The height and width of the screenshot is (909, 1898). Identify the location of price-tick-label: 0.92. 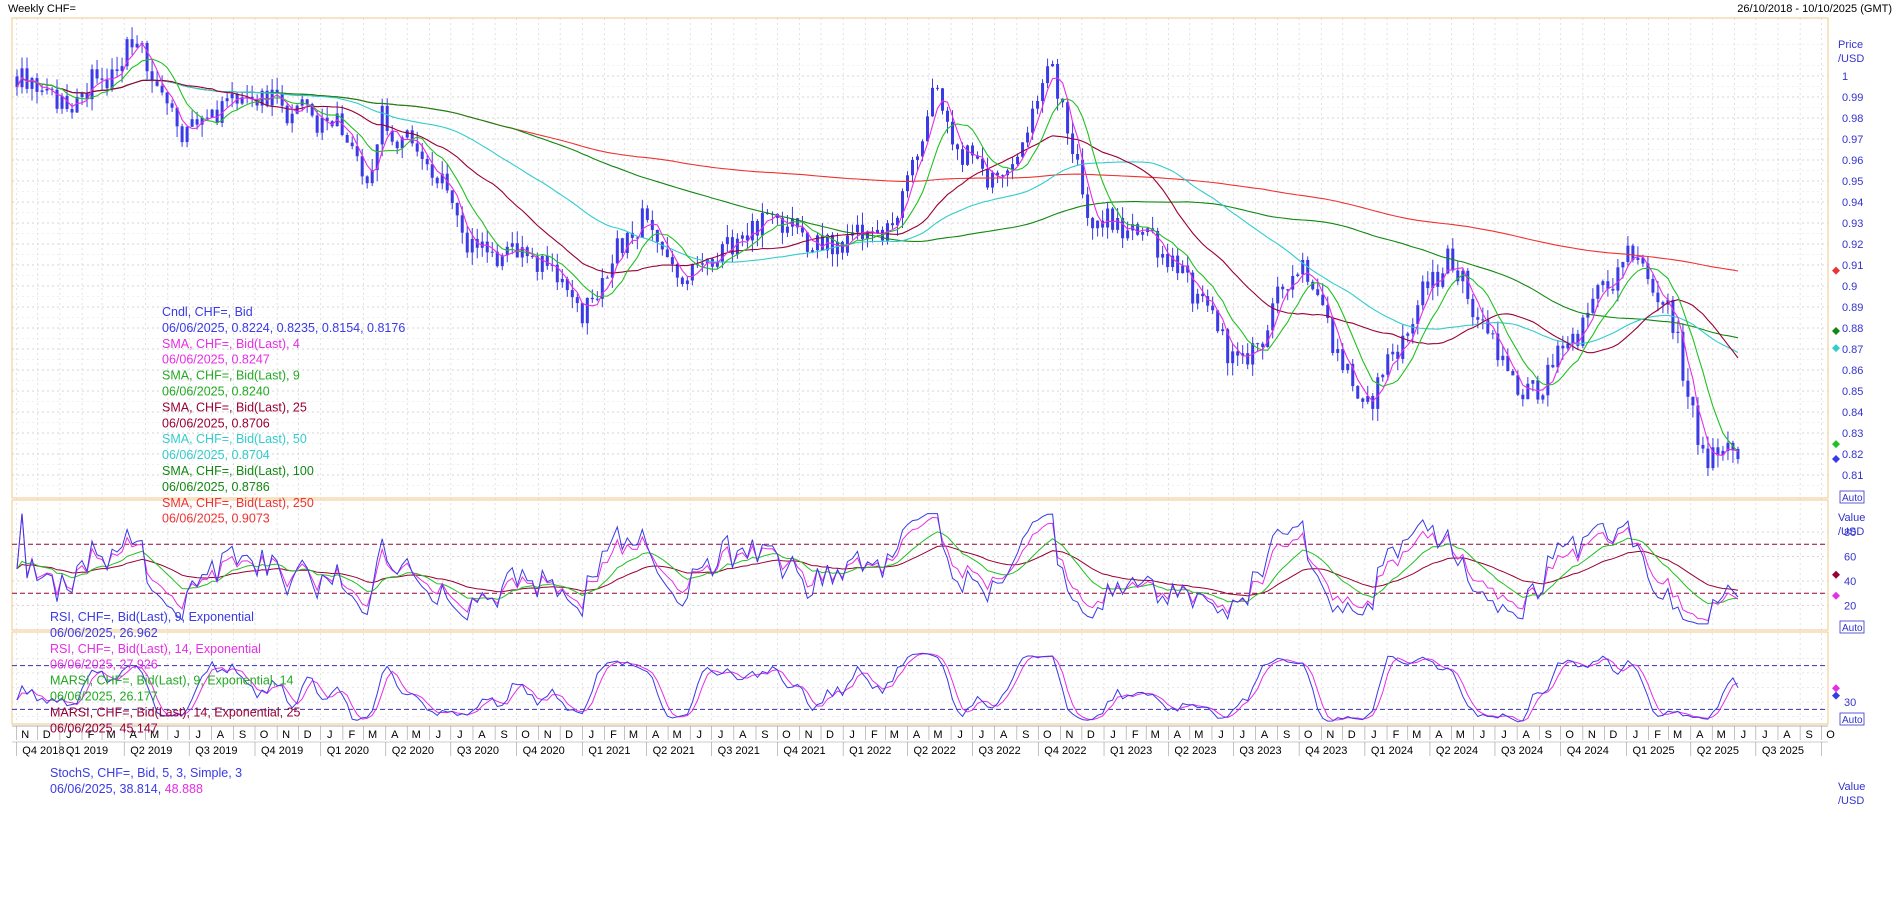
(1852, 245).